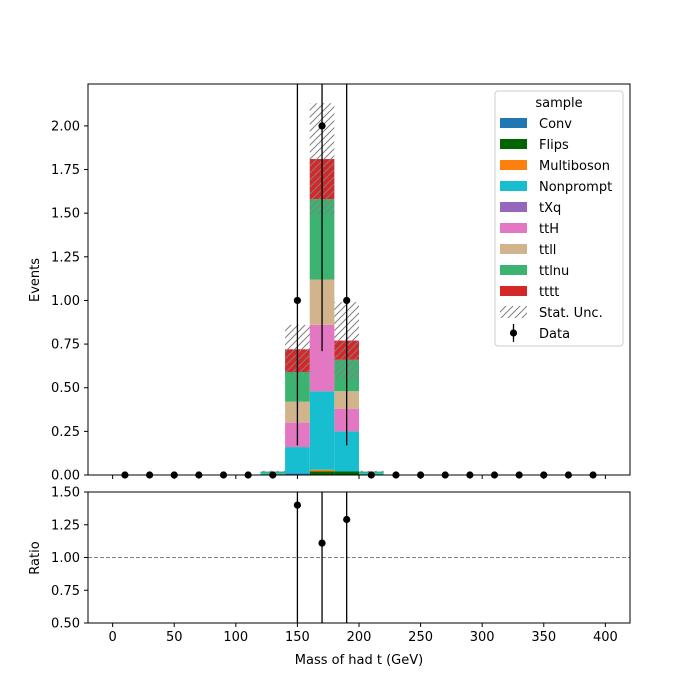 The image size is (700, 700). Describe the element at coordinates (513, 228) in the screenshot. I see `legend-swatch-tth` at that location.